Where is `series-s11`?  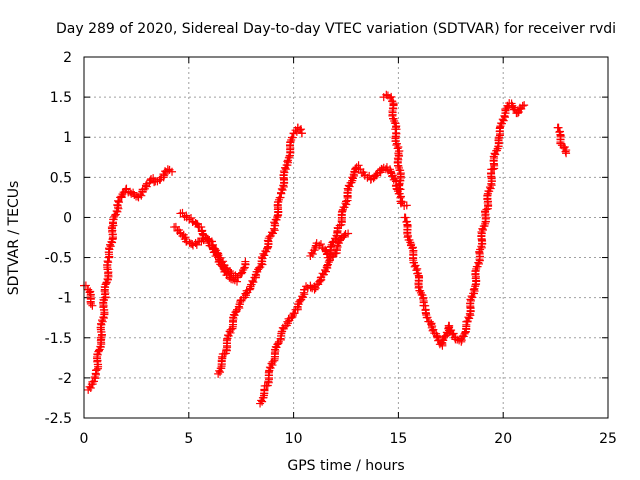 series-s11 is located at coordinates (562, 140).